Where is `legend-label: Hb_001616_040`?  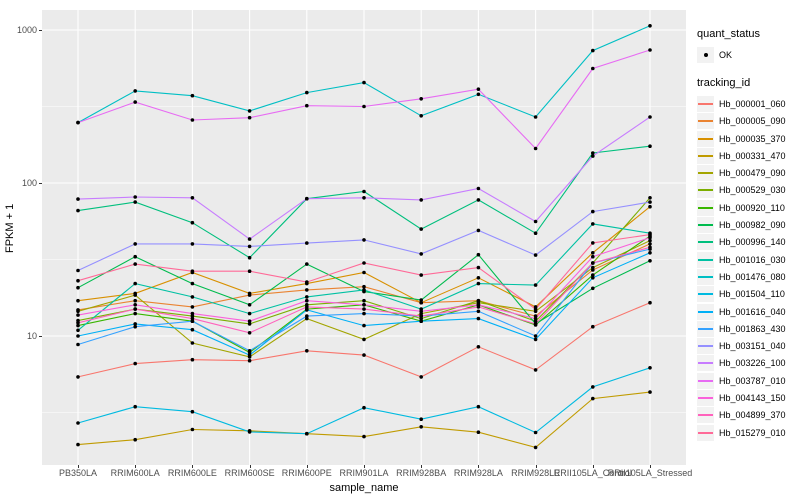
legend-label: Hb_001616_040 is located at coordinates (752, 311).